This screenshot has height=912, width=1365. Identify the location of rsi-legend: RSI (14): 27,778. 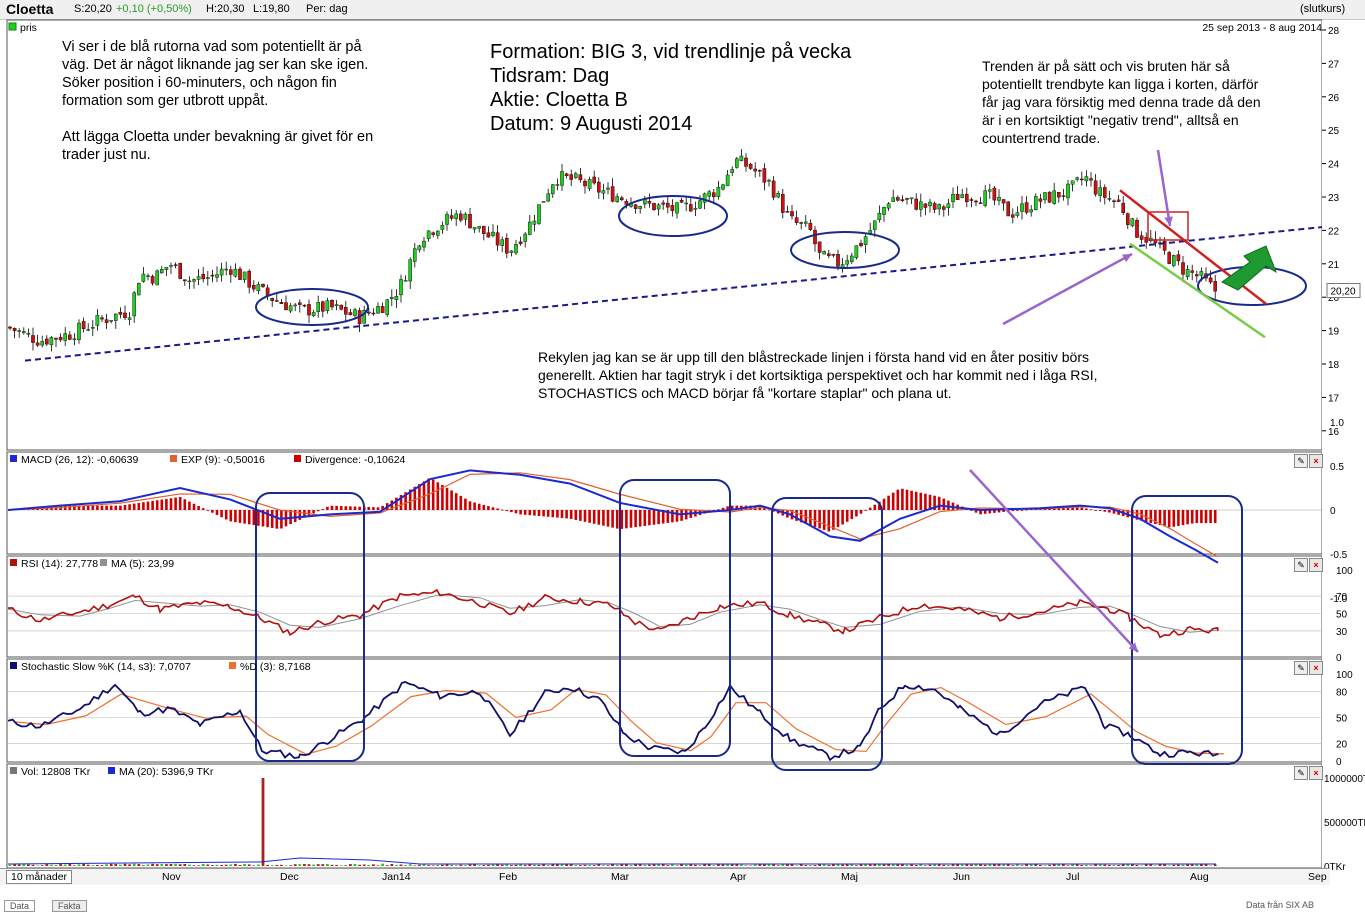
(59, 564).